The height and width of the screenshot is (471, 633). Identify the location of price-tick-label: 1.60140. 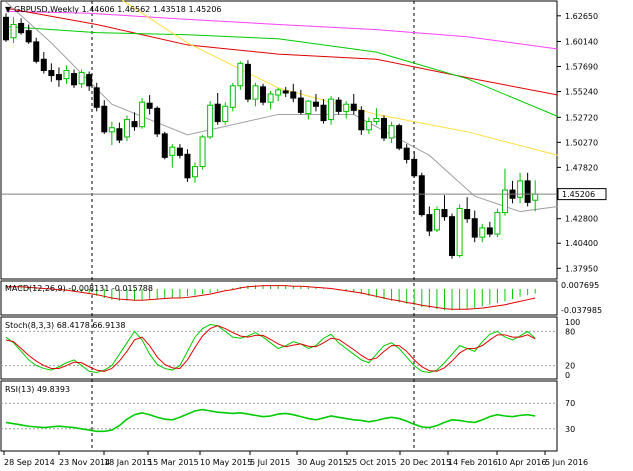
(581, 41).